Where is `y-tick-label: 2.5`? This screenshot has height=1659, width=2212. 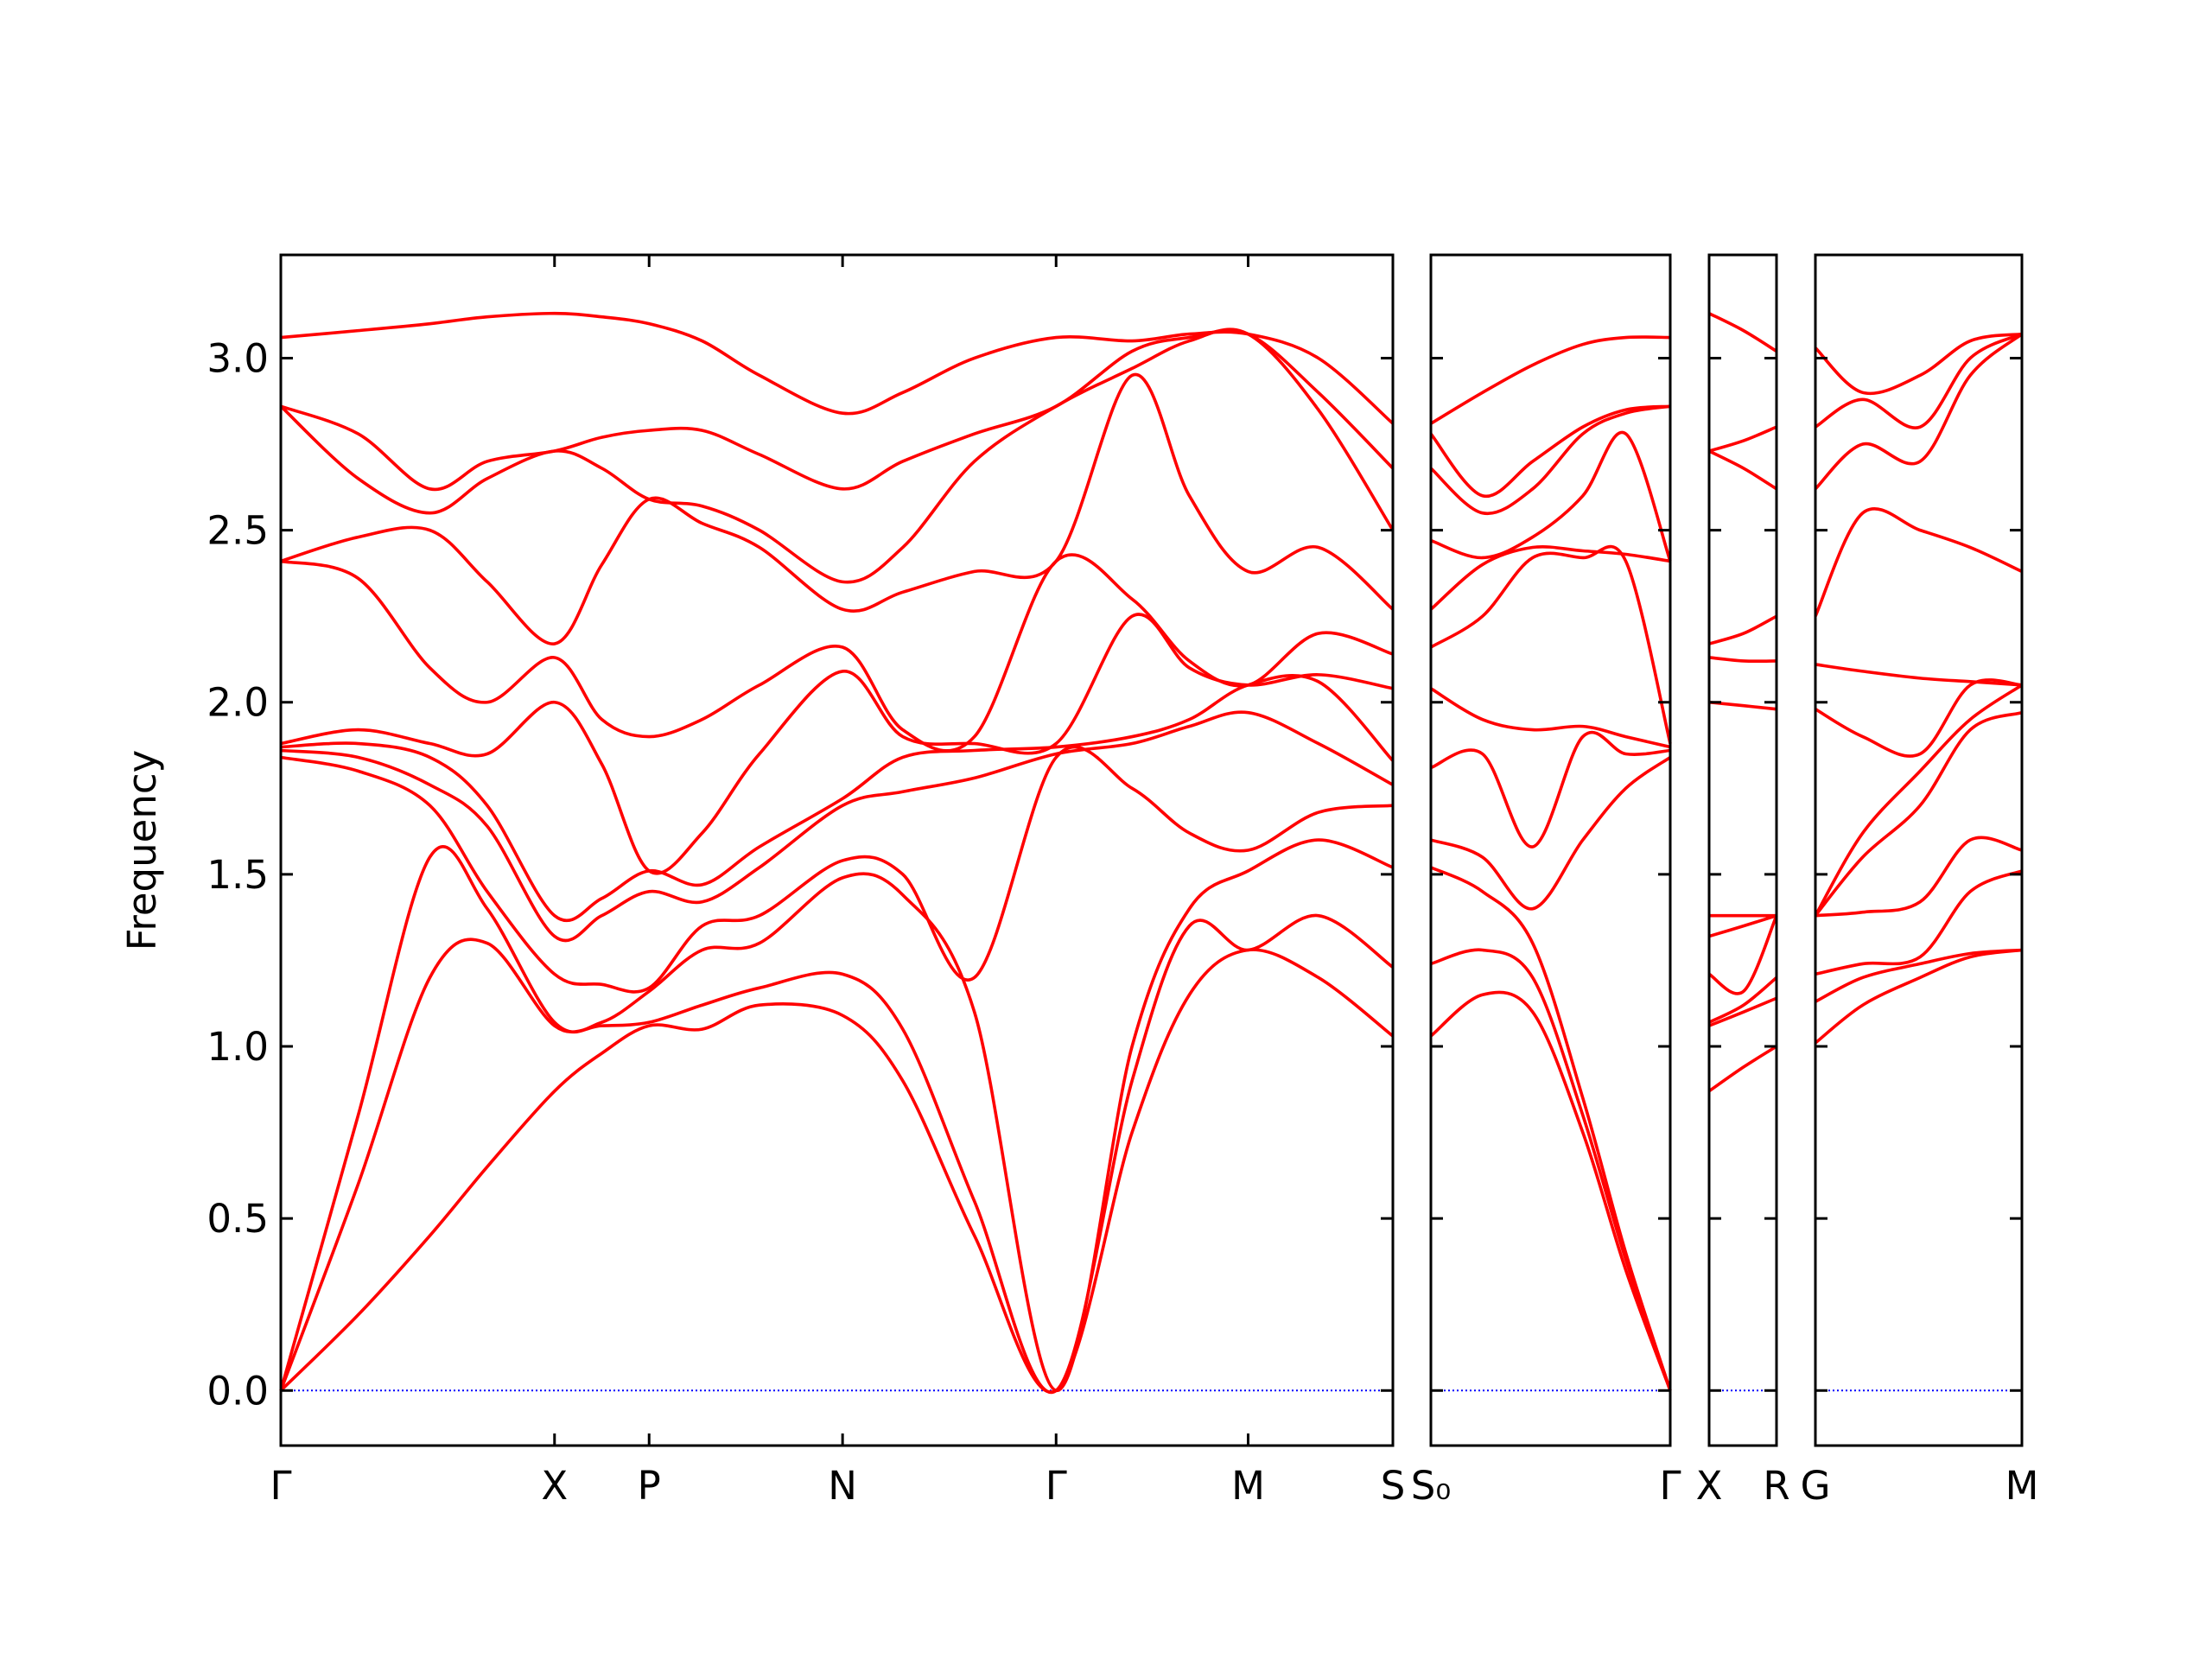 y-tick-label: 2.5 is located at coordinates (238, 531).